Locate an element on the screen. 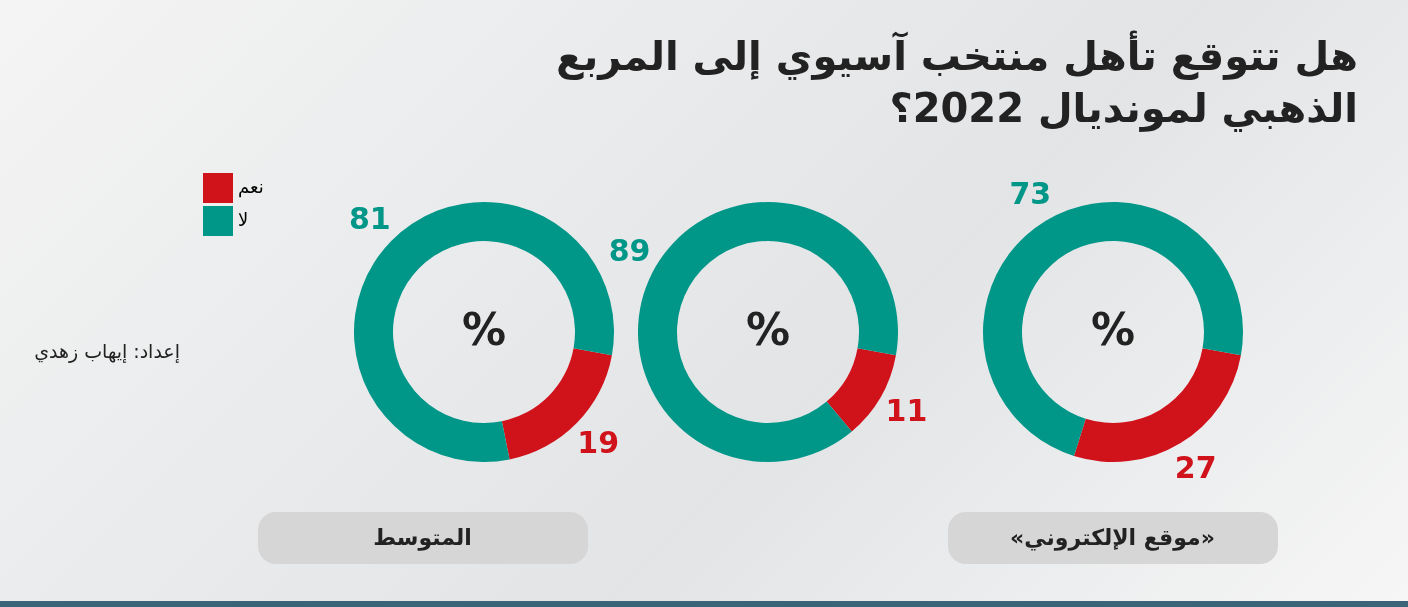 The height and width of the screenshot is (607, 1408). data-label: 89 is located at coordinates (629, 250).